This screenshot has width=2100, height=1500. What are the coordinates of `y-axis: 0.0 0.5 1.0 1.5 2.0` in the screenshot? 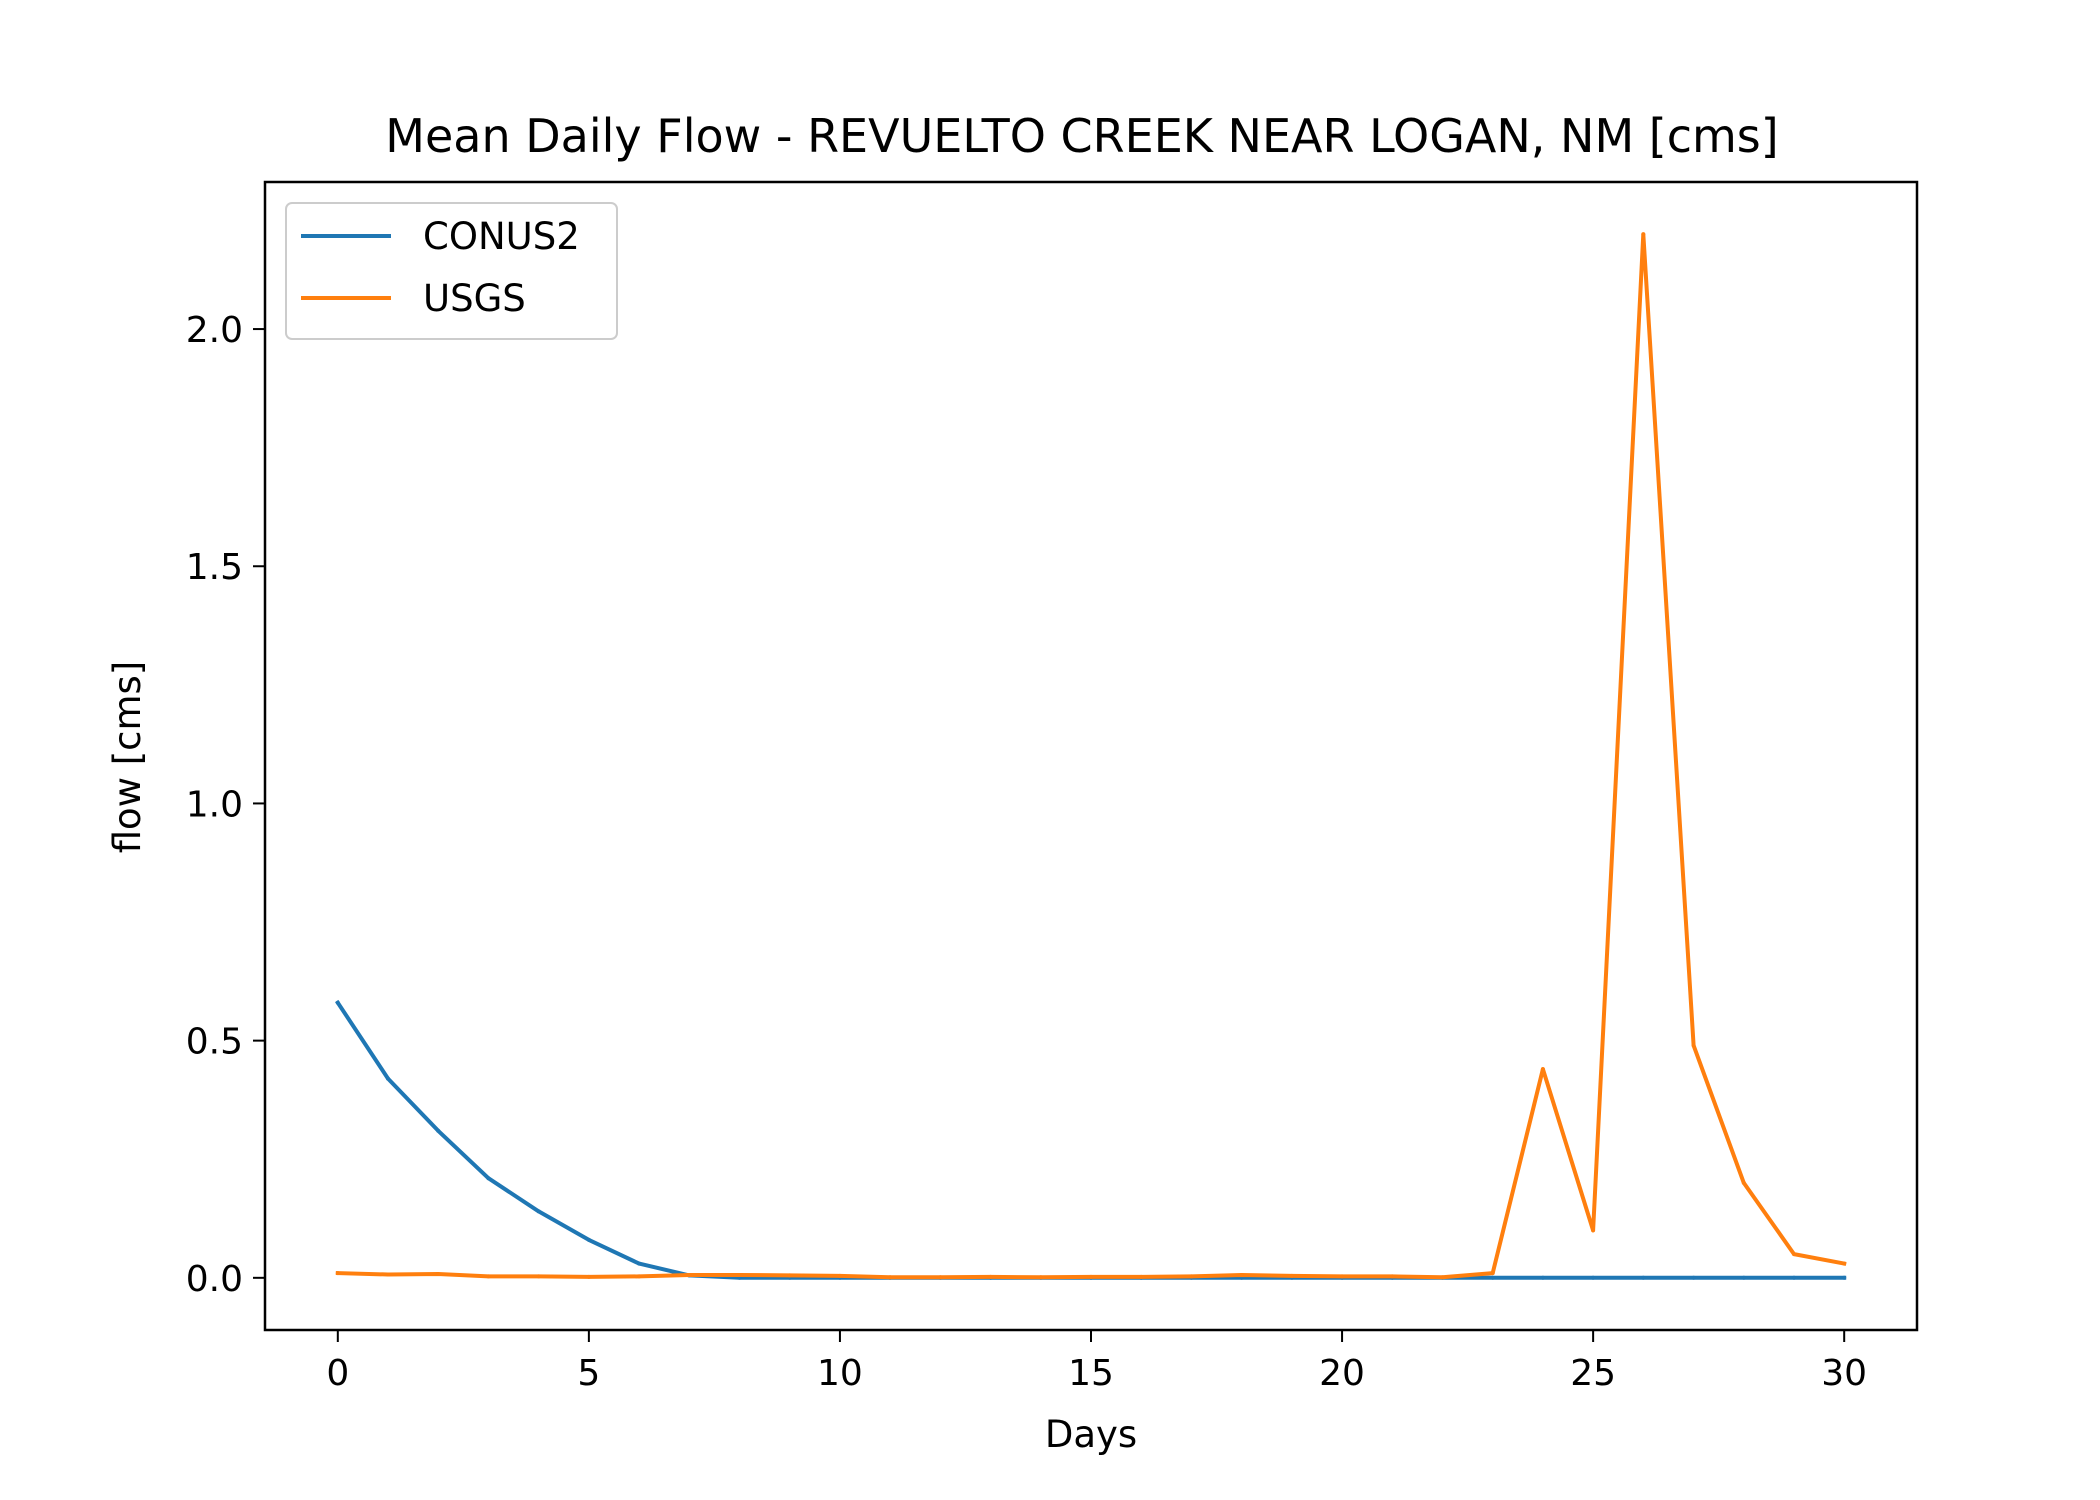 It's located at (225, 805).